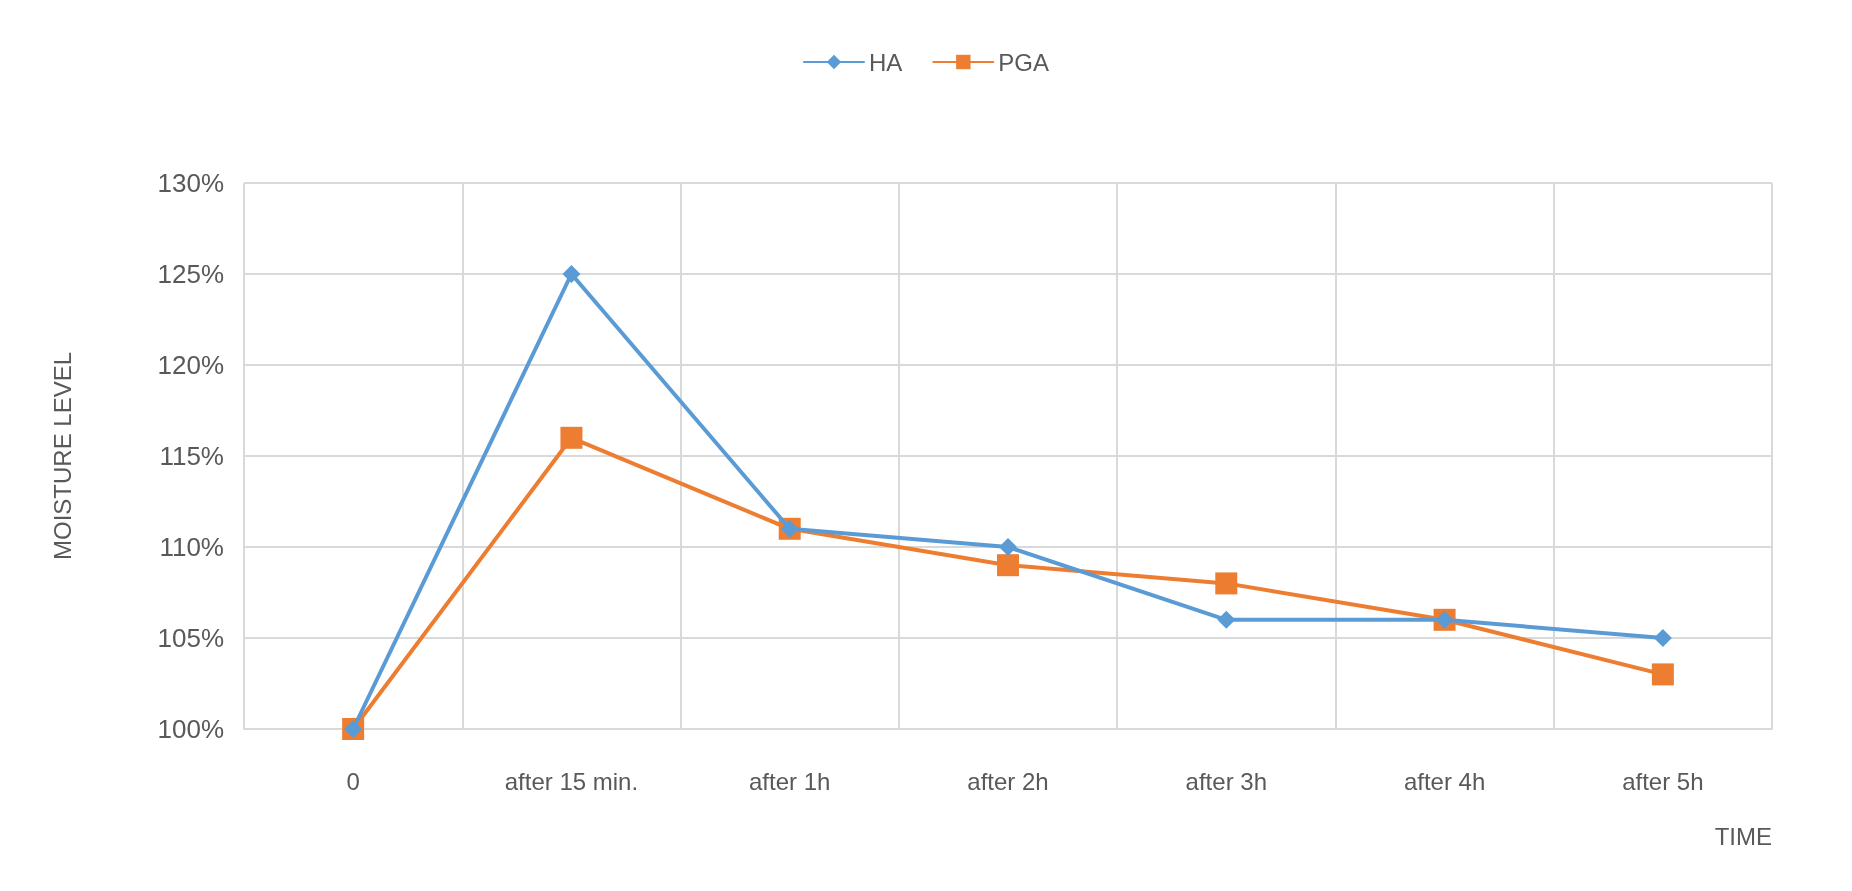  I want to click on x-tick-label: after 2h, so click(1008, 781).